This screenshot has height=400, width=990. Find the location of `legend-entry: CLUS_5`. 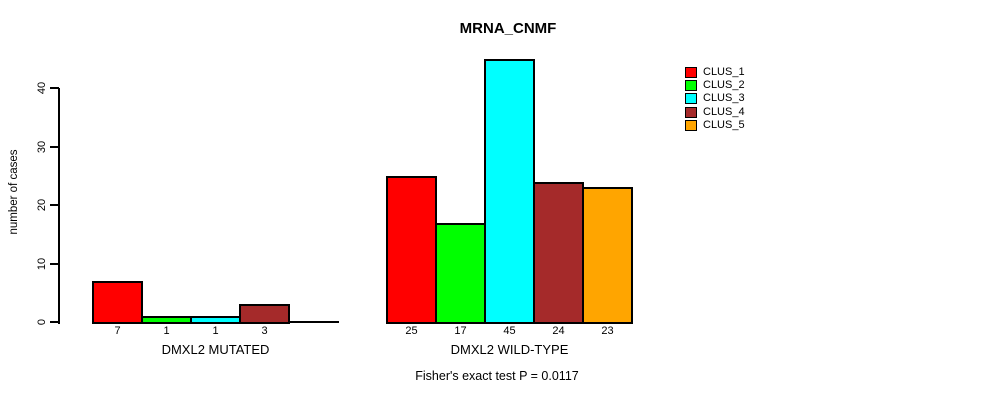

legend-entry: CLUS_5 is located at coordinates (715, 125).